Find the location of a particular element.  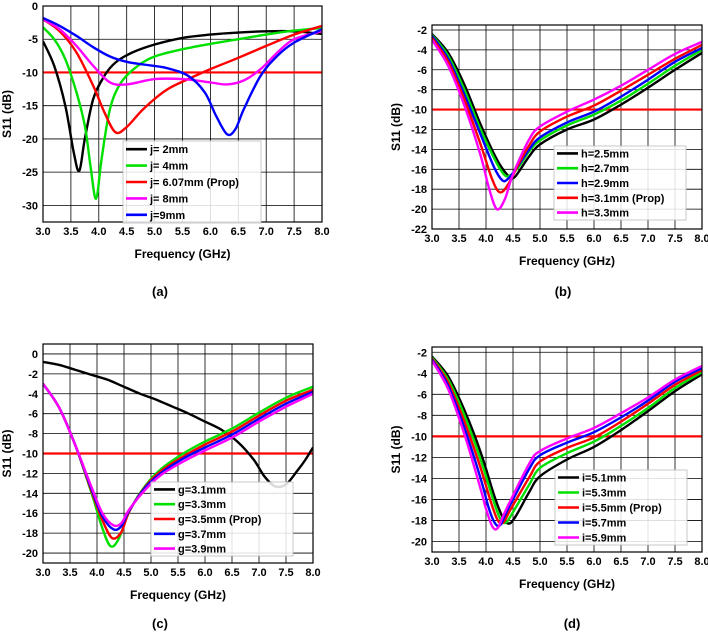

legend-label: g=3.5mm (Prop) is located at coordinates (220, 520).